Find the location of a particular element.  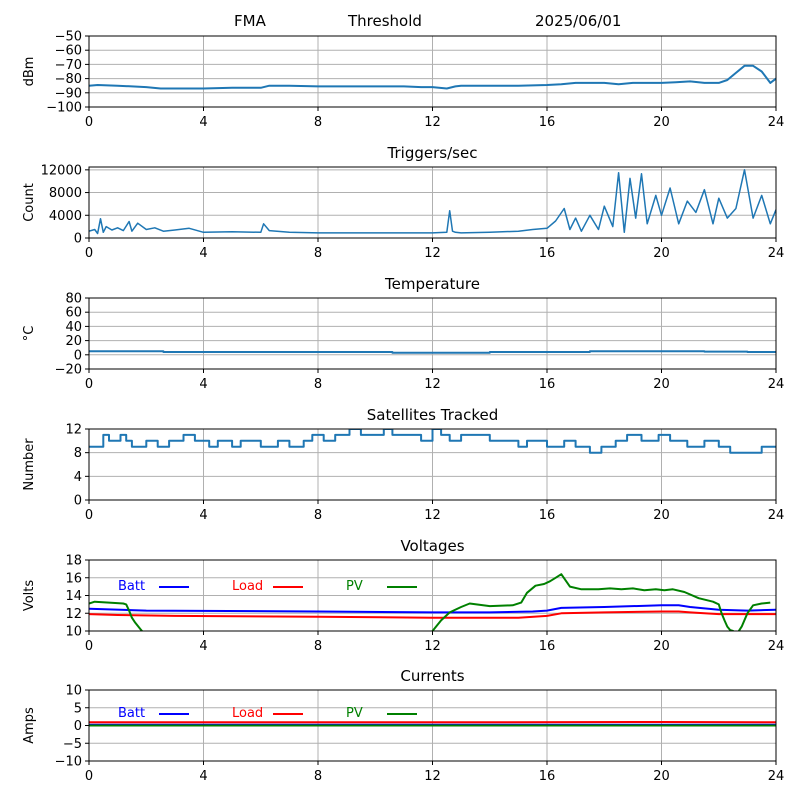

y-tick-label: −100 is located at coordinates (64, 108).